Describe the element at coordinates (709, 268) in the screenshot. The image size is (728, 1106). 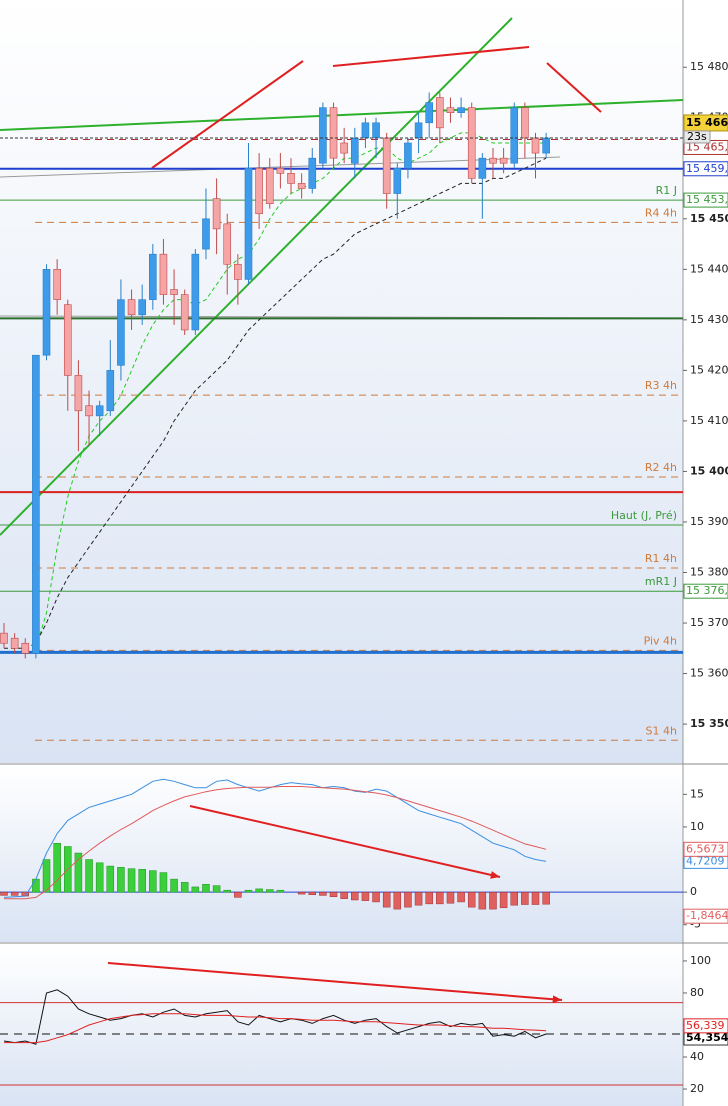
I see `y-tick-label: 15 440` at that location.